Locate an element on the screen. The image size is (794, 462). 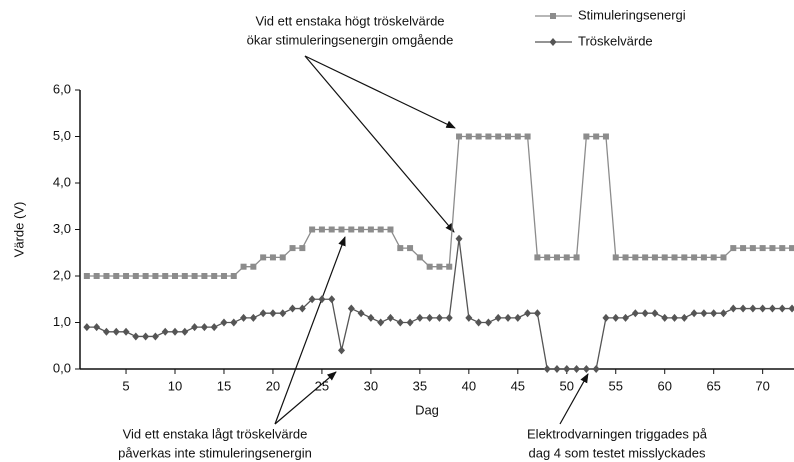
x-tick-label: 70 is located at coordinates (762, 385).